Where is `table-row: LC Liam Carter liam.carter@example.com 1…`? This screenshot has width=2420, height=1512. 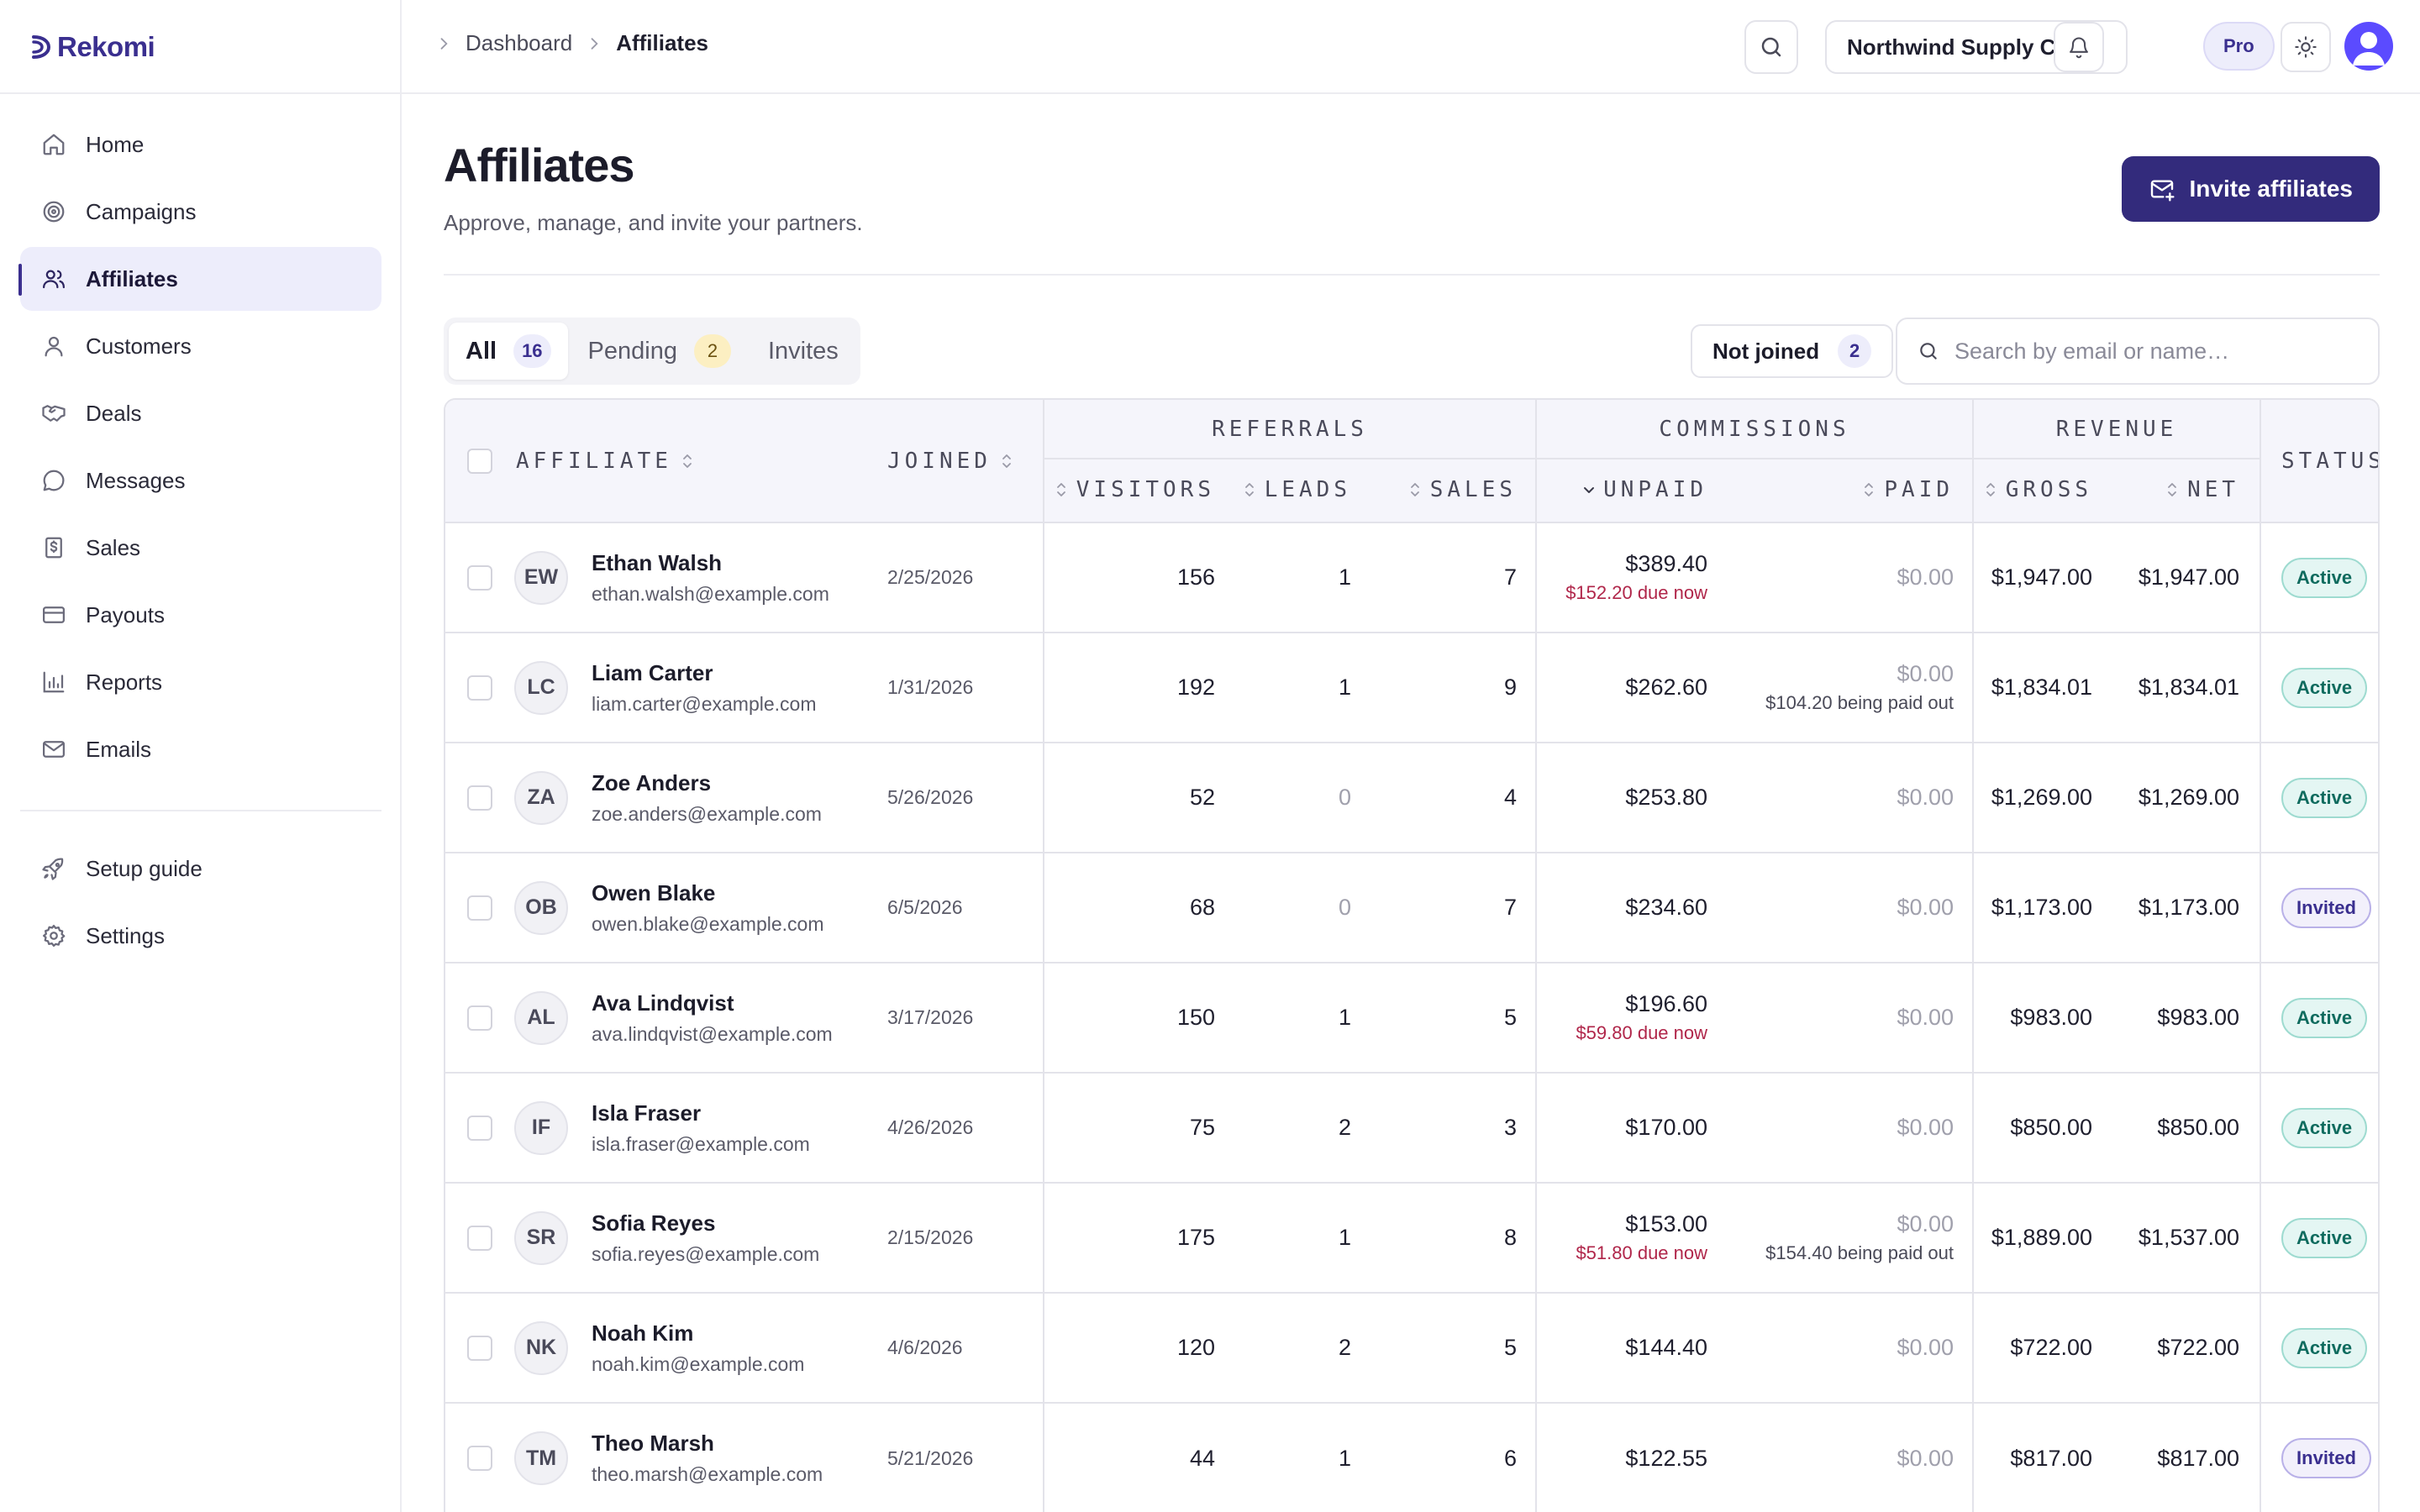 table-row: LC Liam Carter liam.carter@example.com 1… is located at coordinates (1411, 687).